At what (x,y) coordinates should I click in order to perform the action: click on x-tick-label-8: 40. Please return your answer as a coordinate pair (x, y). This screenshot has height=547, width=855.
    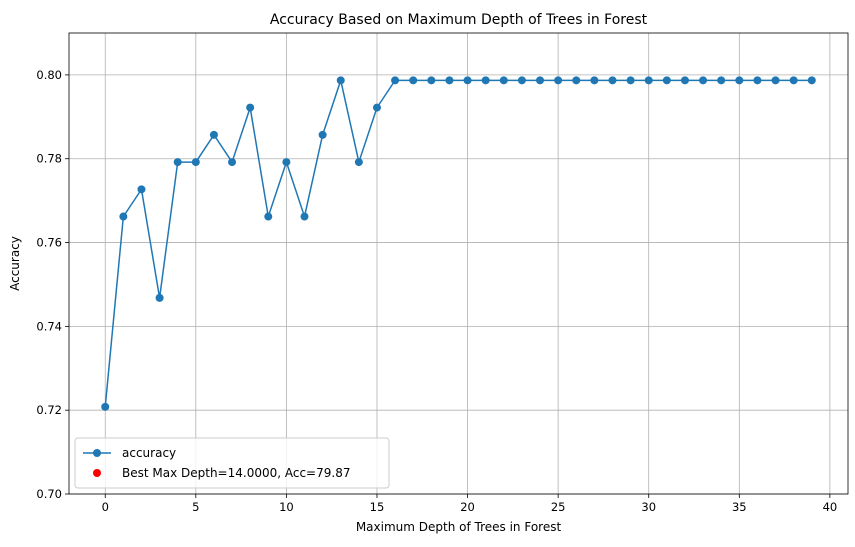
    Looking at the image, I should click on (830, 507).